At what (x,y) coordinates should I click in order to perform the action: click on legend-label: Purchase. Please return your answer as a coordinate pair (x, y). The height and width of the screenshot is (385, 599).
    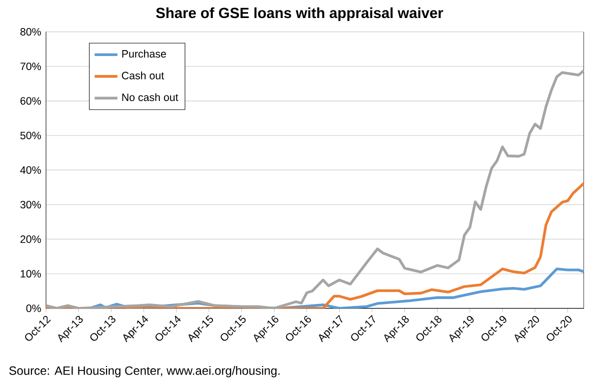
    Looking at the image, I should click on (144, 54).